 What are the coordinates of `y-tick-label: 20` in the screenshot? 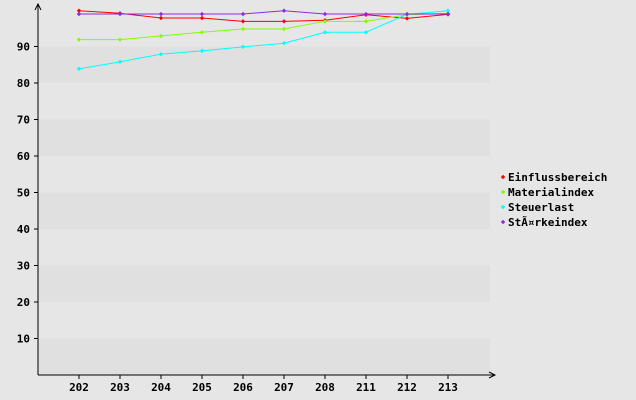 It's located at (23, 302).